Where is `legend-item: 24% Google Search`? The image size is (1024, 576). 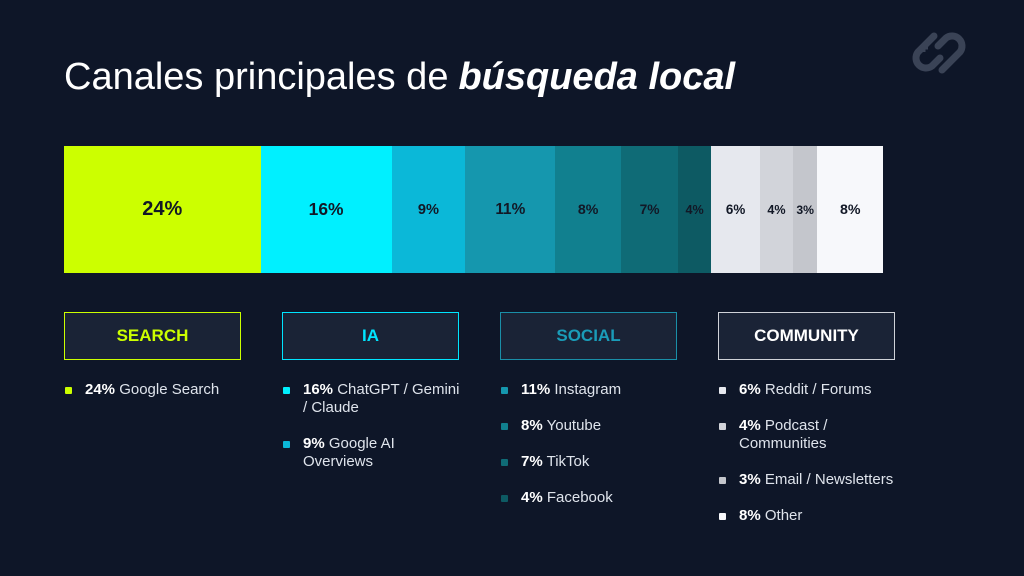 legend-item: 24% Google Search is located at coordinates (154, 390).